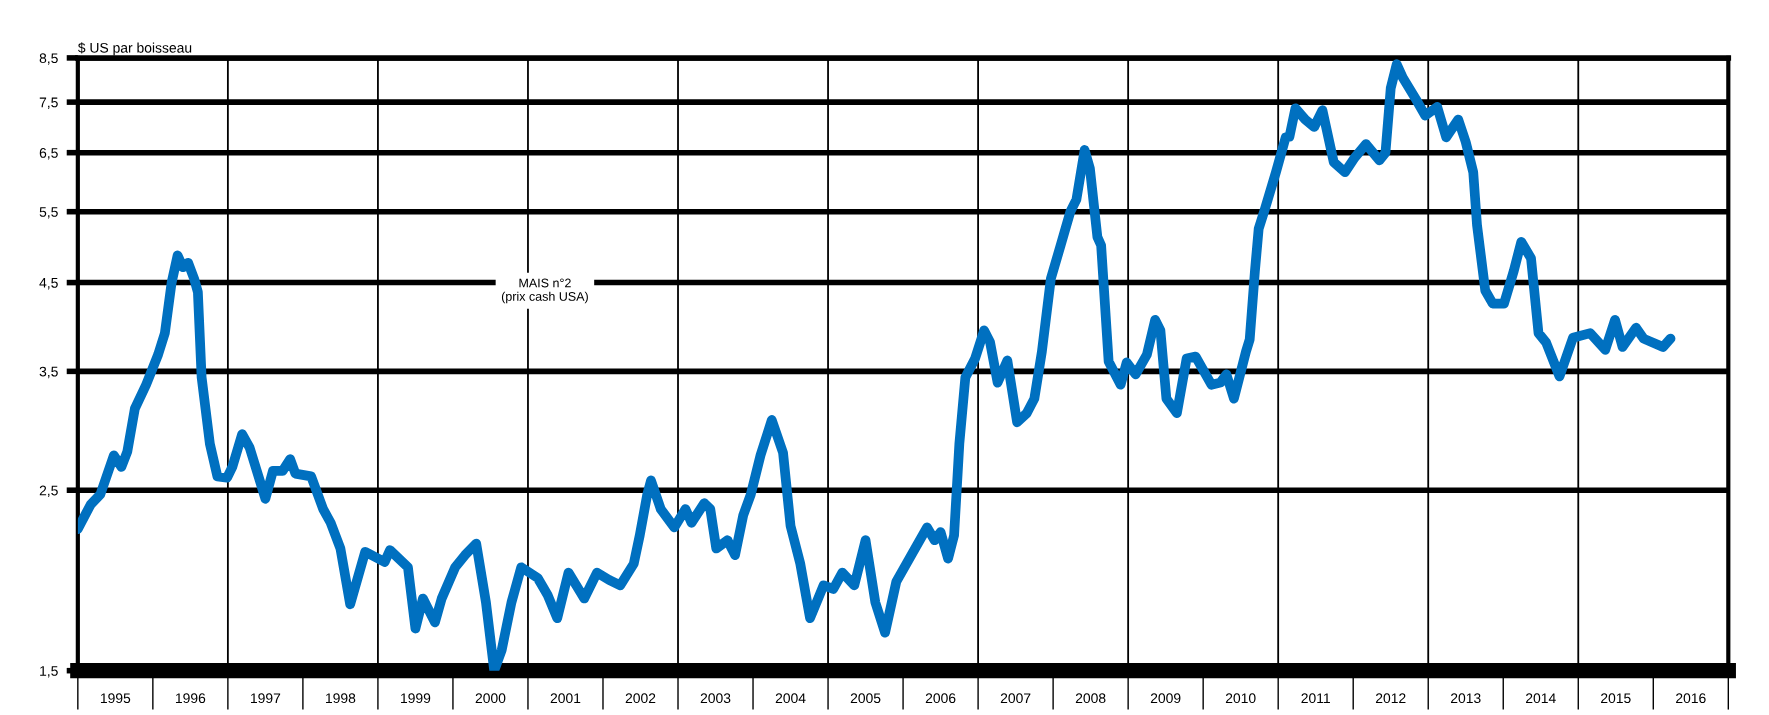 This screenshot has width=1769, height=715. What do you see at coordinates (1090, 698) in the screenshot?
I see `x-tick-label: 2008` at bounding box center [1090, 698].